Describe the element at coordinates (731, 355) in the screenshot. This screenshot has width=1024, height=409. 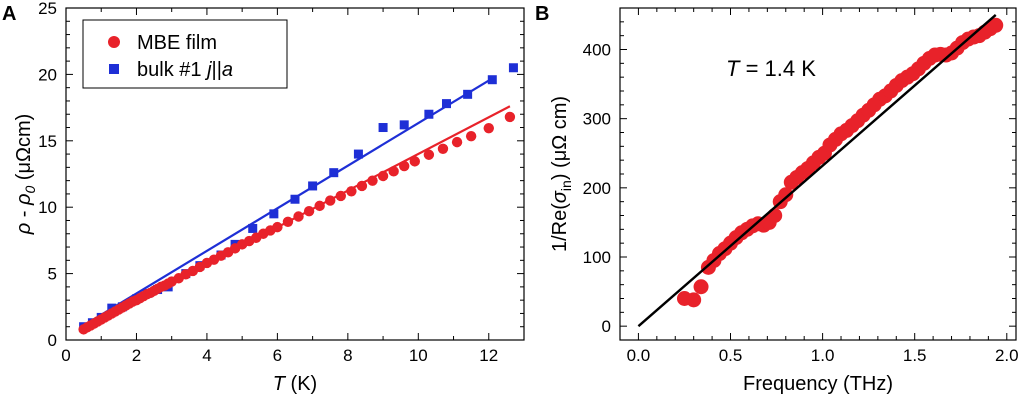
I see `panel-b-xtick-label: 0.5` at that location.